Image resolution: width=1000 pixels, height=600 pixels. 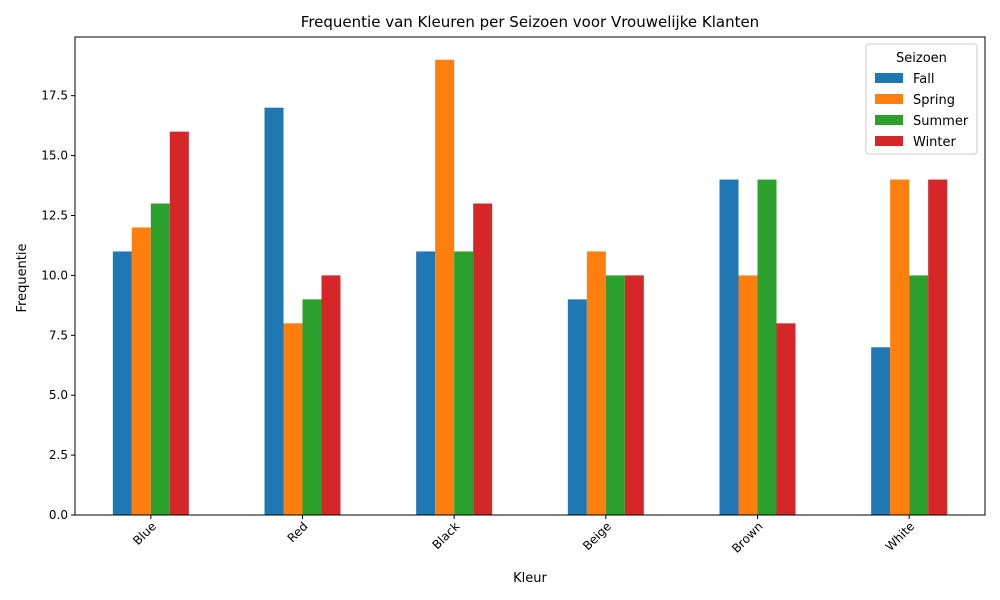 What do you see at coordinates (889, 78) in the screenshot?
I see `legend-swatch-fall` at bounding box center [889, 78].